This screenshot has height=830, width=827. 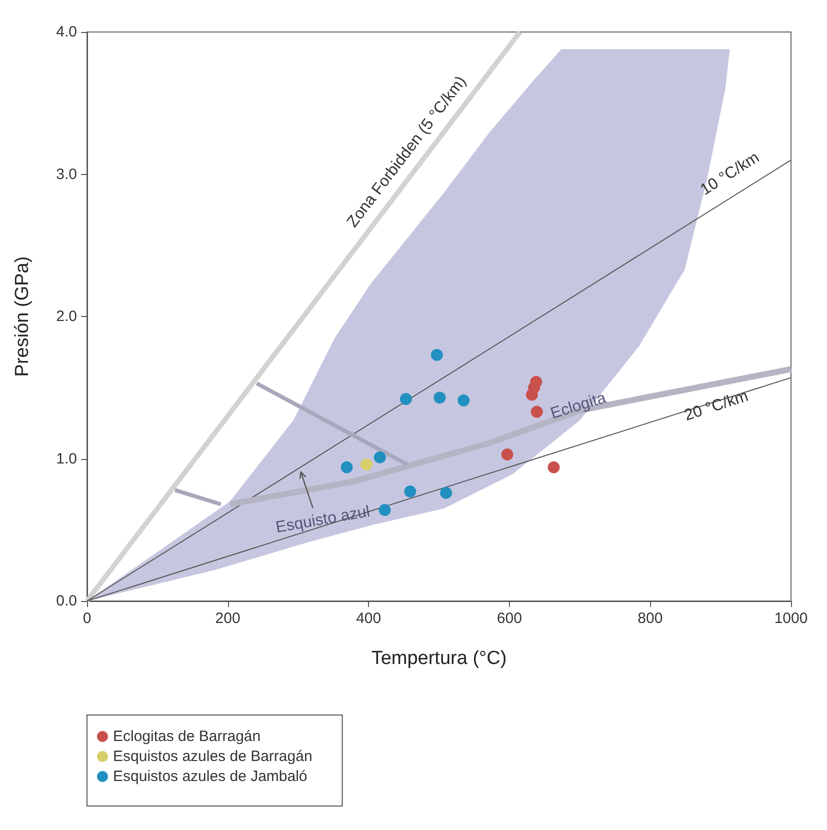 I want to click on annotation: 10 °C/km, so click(x=730, y=174).